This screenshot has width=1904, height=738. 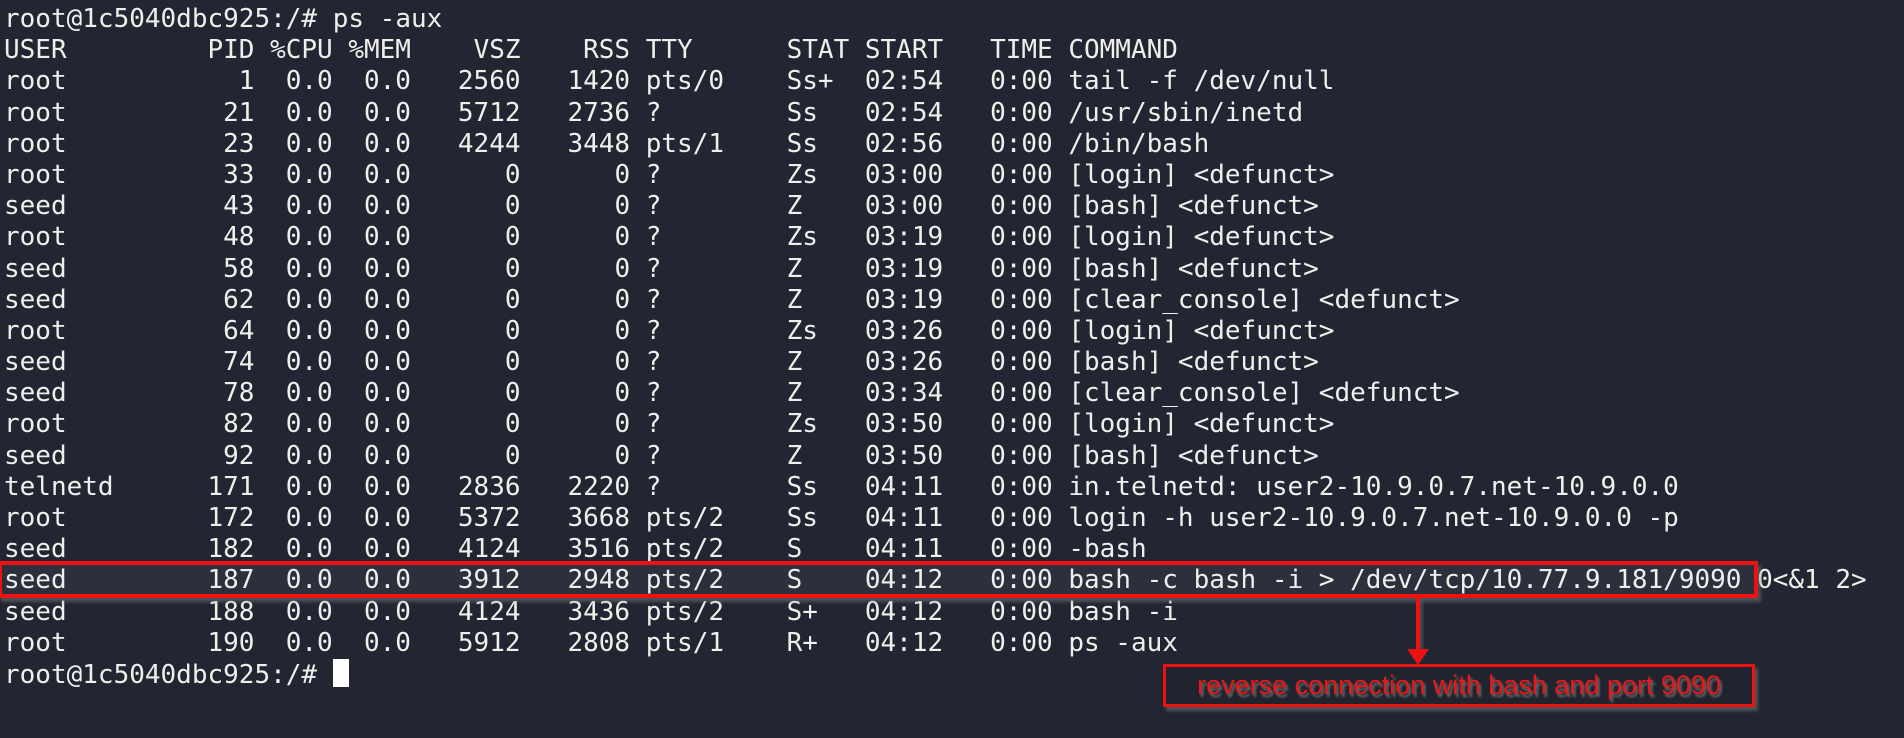 I want to click on annotation-arrow-head-icon, so click(x=1418, y=657).